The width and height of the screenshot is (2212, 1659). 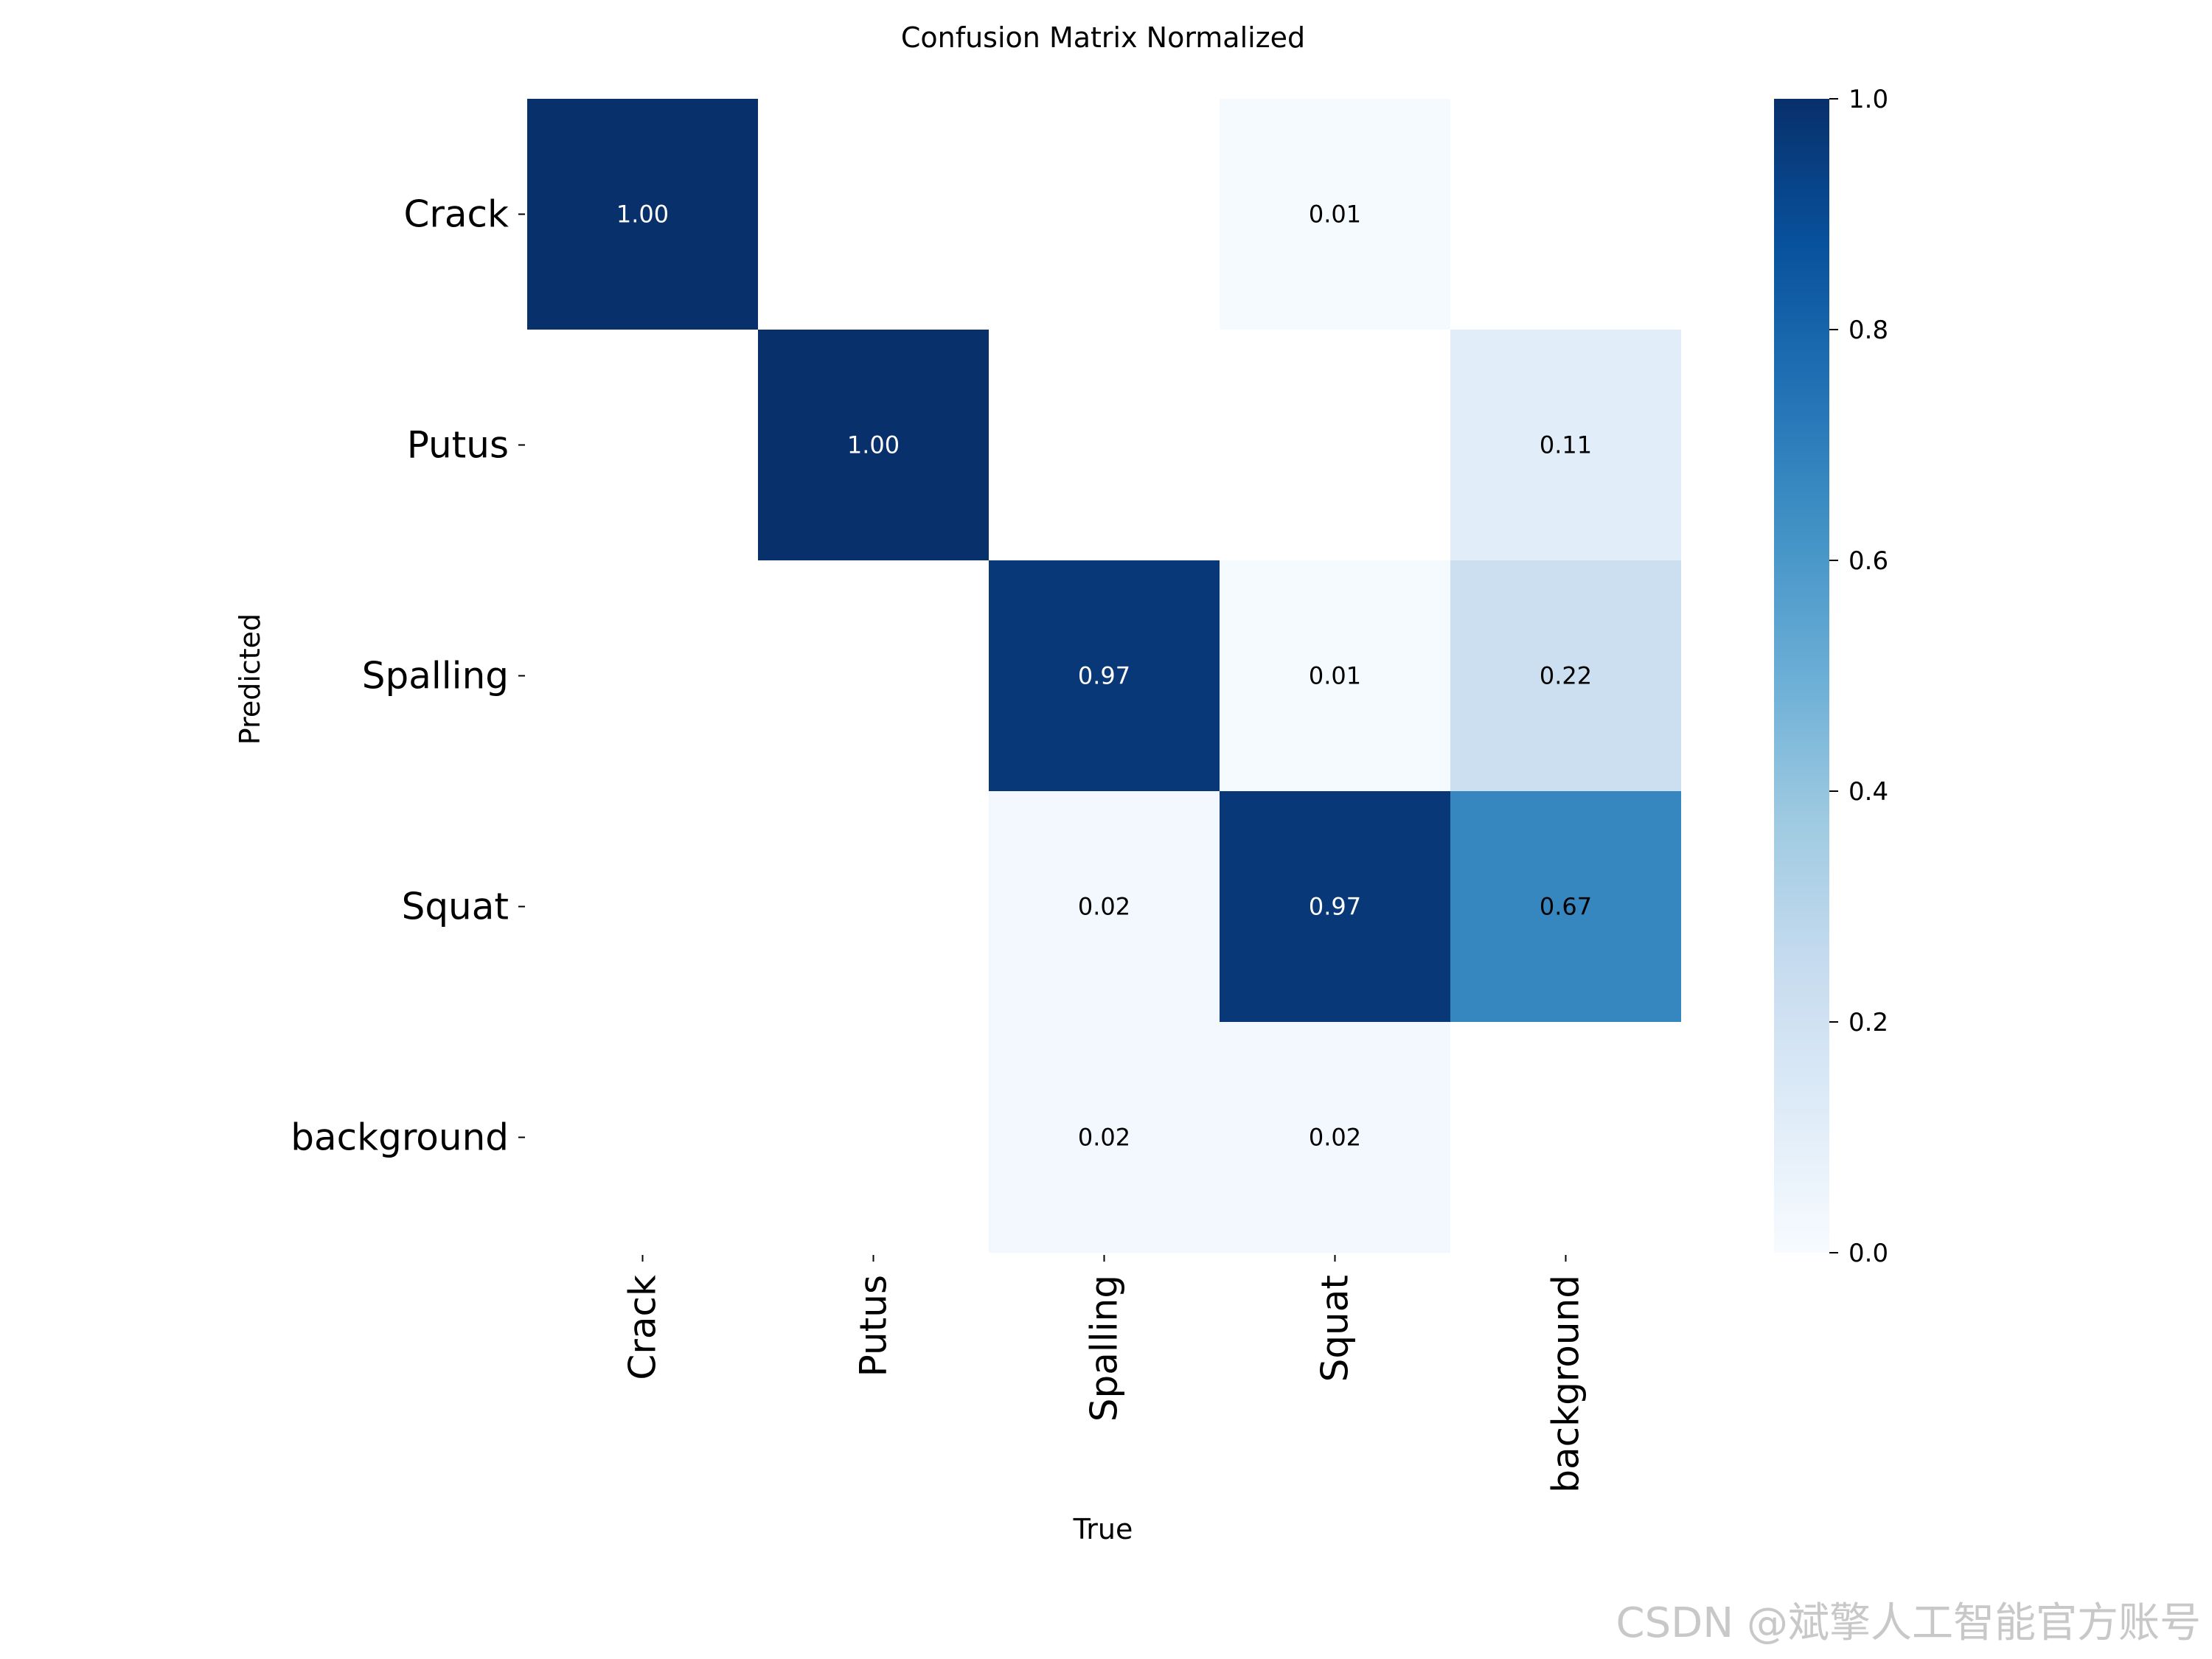 I want to click on y-tick-label: Putus, so click(x=458, y=445).